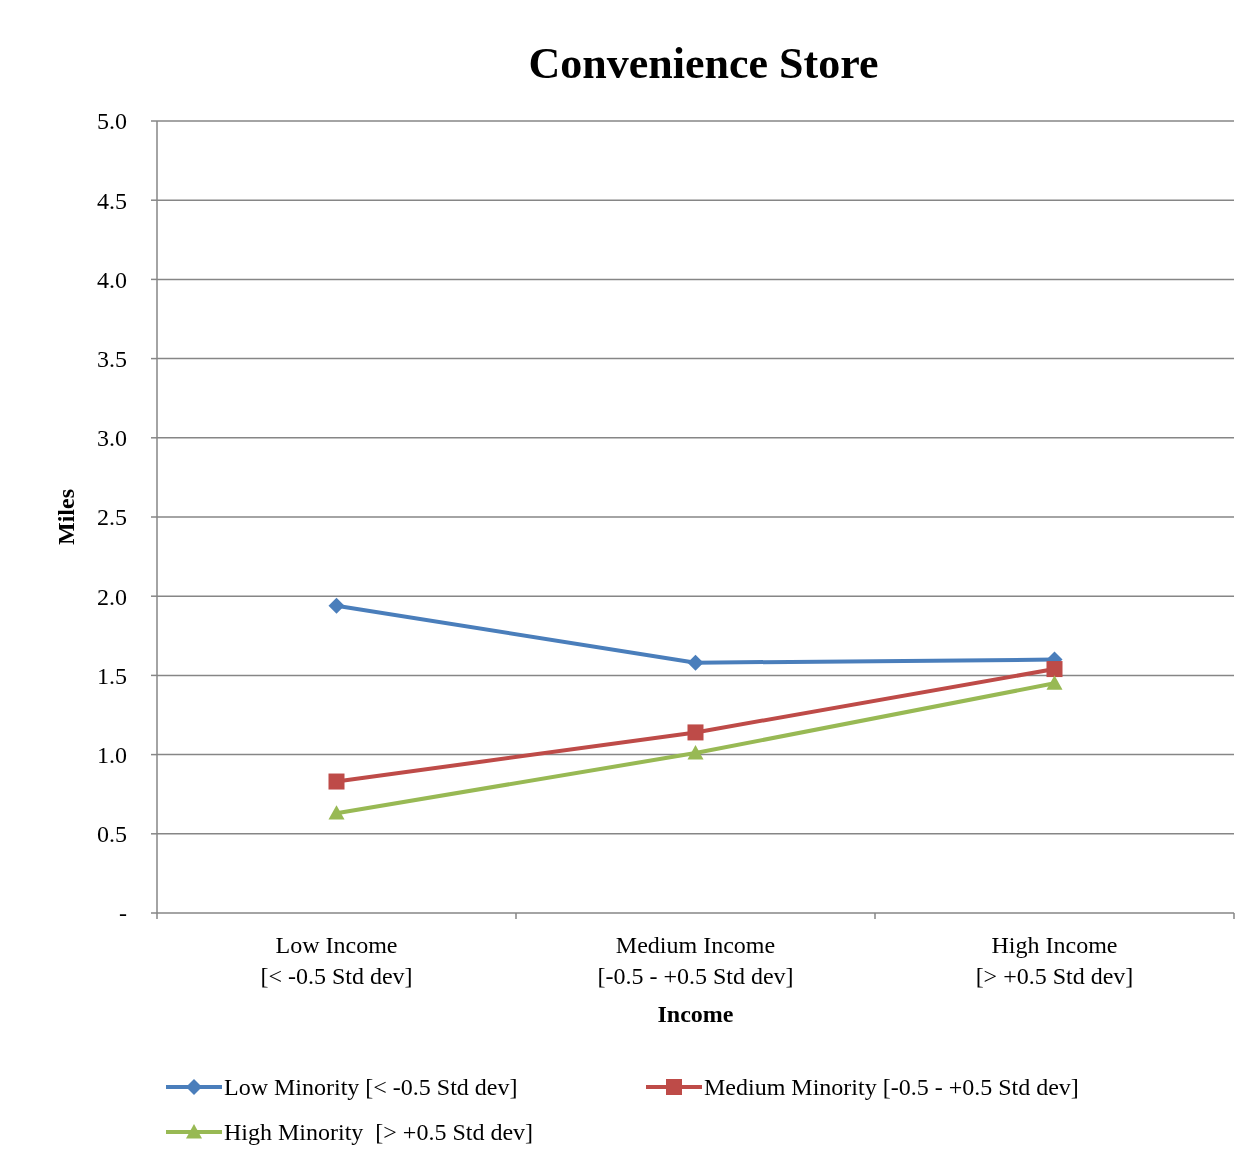 This screenshot has width=1255, height=1153. Describe the element at coordinates (112, 438) in the screenshot. I see `y-tick-label: 3.0` at that location.